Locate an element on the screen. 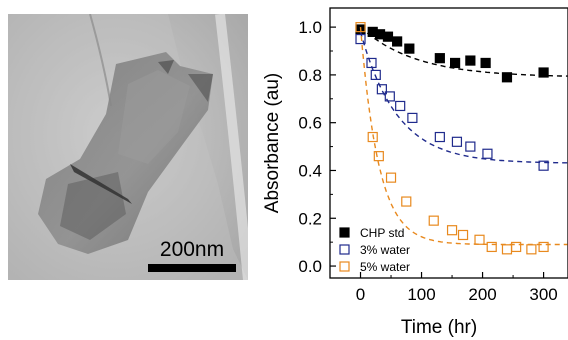  legend-label: CHP std is located at coordinates (382, 233).